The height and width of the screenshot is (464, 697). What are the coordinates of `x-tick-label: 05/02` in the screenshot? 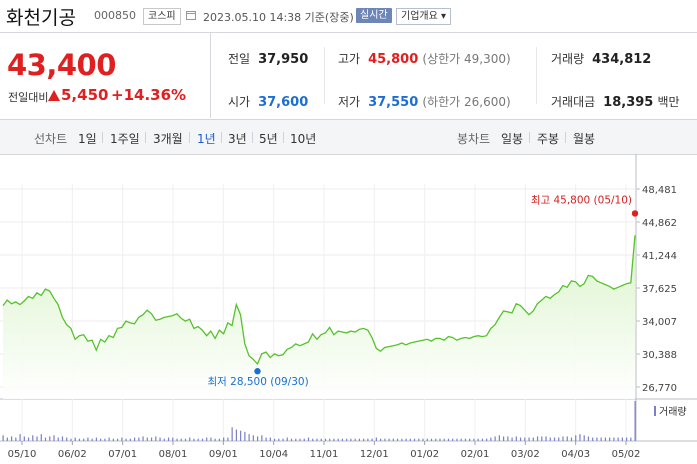 It's located at (626, 454).